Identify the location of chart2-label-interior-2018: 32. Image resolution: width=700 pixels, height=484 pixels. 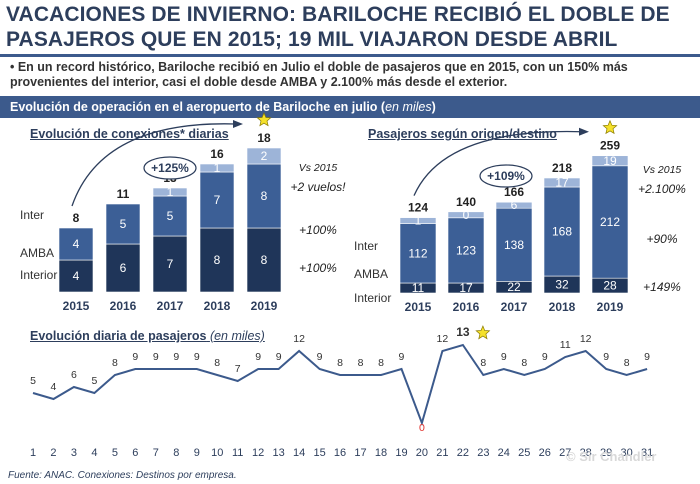
(562, 285).